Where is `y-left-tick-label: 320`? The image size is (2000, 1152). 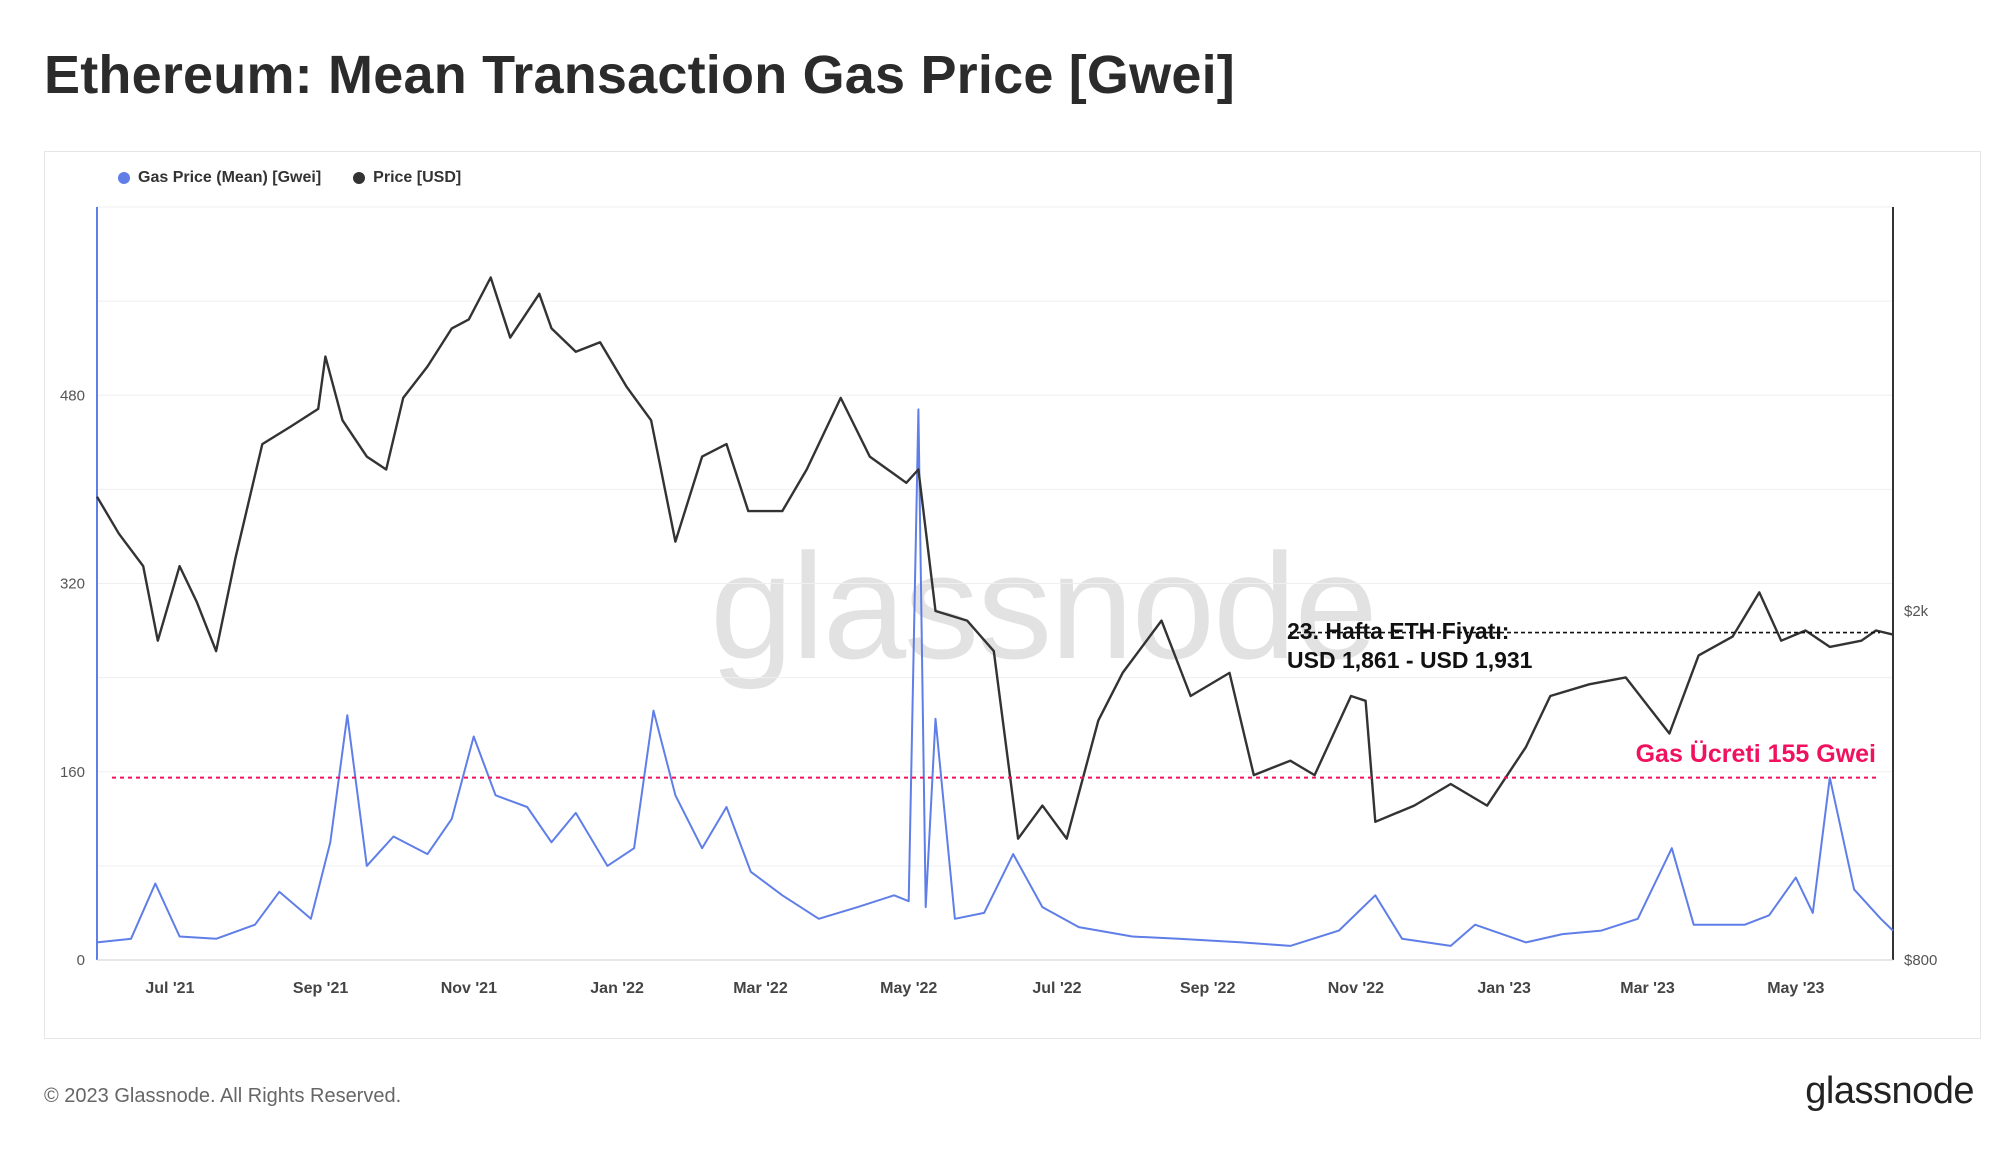 y-left-tick-label: 320 is located at coordinates (72, 584).